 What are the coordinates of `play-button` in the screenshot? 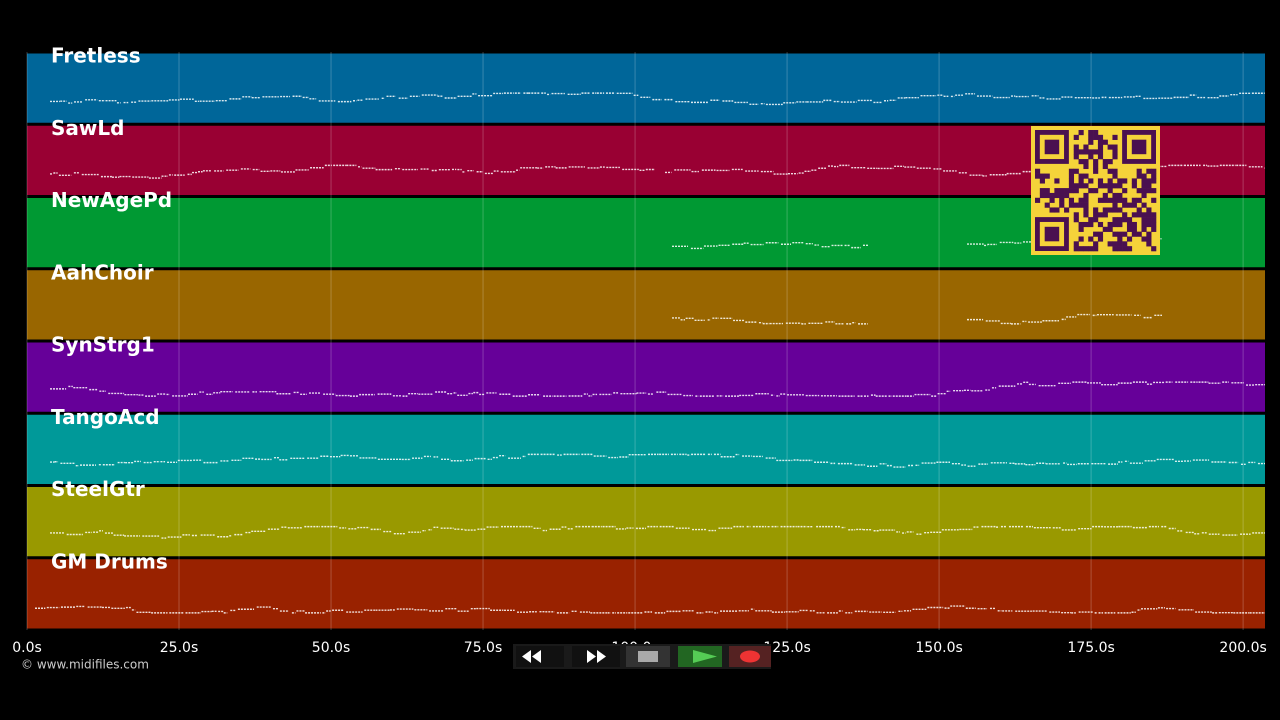 It's located at (700, 656).